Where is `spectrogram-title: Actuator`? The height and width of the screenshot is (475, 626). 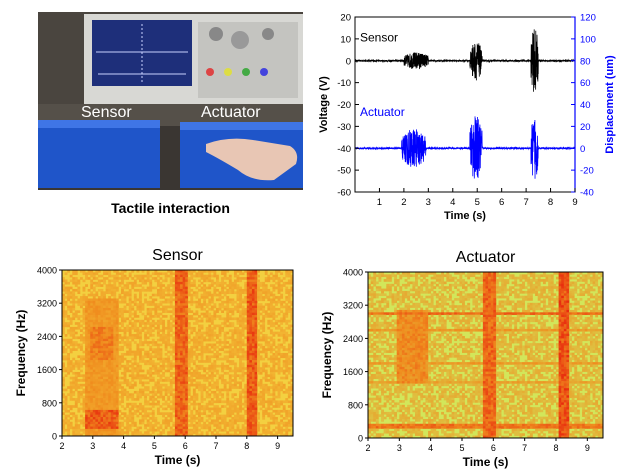
spectrogram-title: Actuator is located at coordinates (486, 257).